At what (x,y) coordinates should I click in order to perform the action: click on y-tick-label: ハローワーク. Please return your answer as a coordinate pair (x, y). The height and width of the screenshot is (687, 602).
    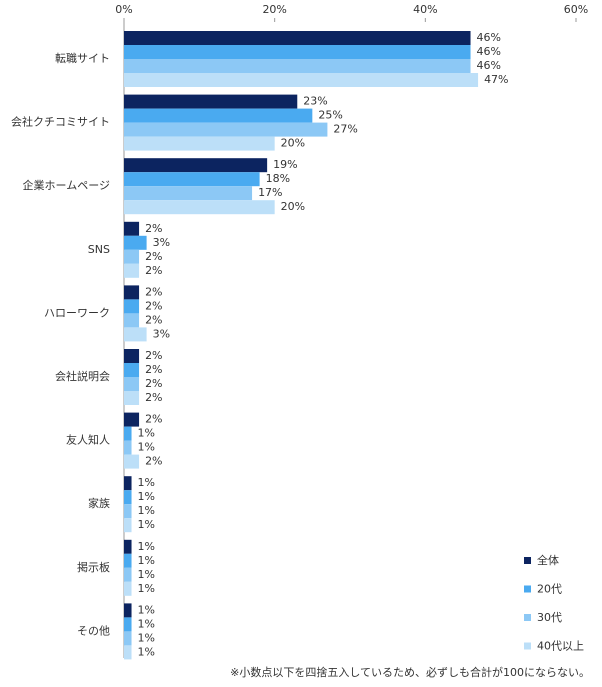
    Looking at the image, I should click on (77, 312).